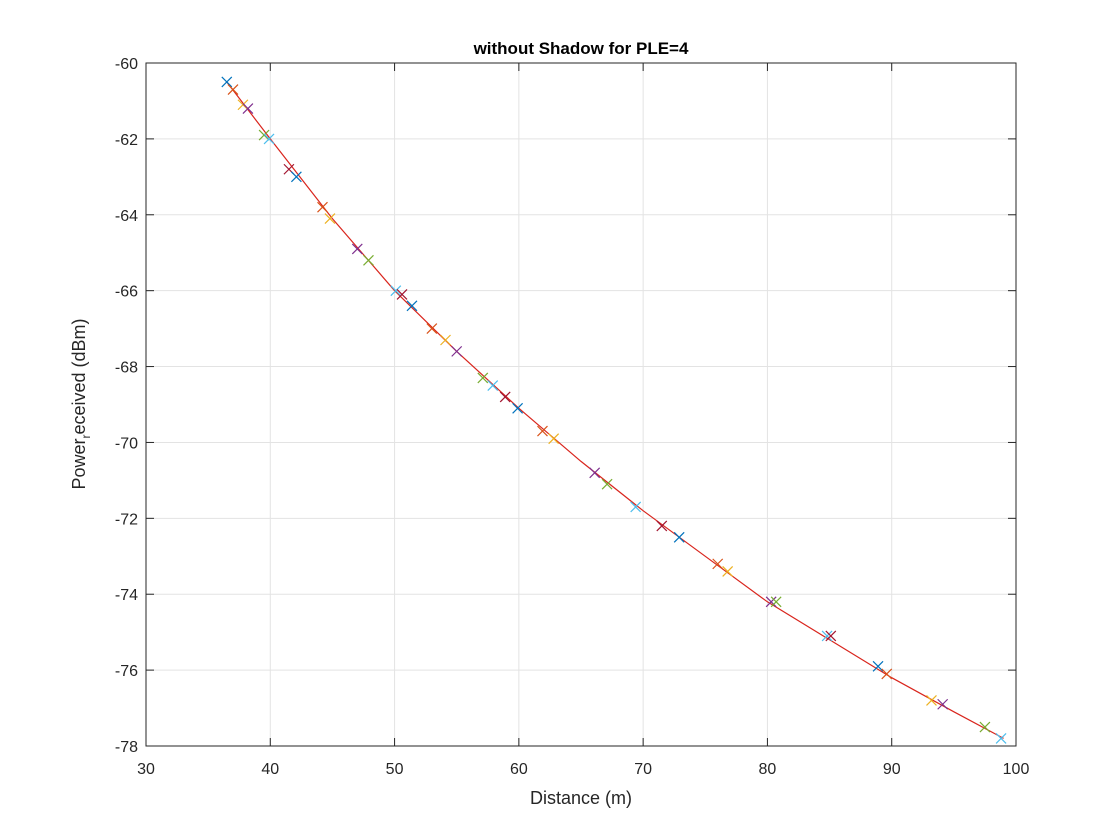 The width and height of the screenshot is (1120, 840). I want to click on y-axis-label-subscript: r, so click(86, 437).